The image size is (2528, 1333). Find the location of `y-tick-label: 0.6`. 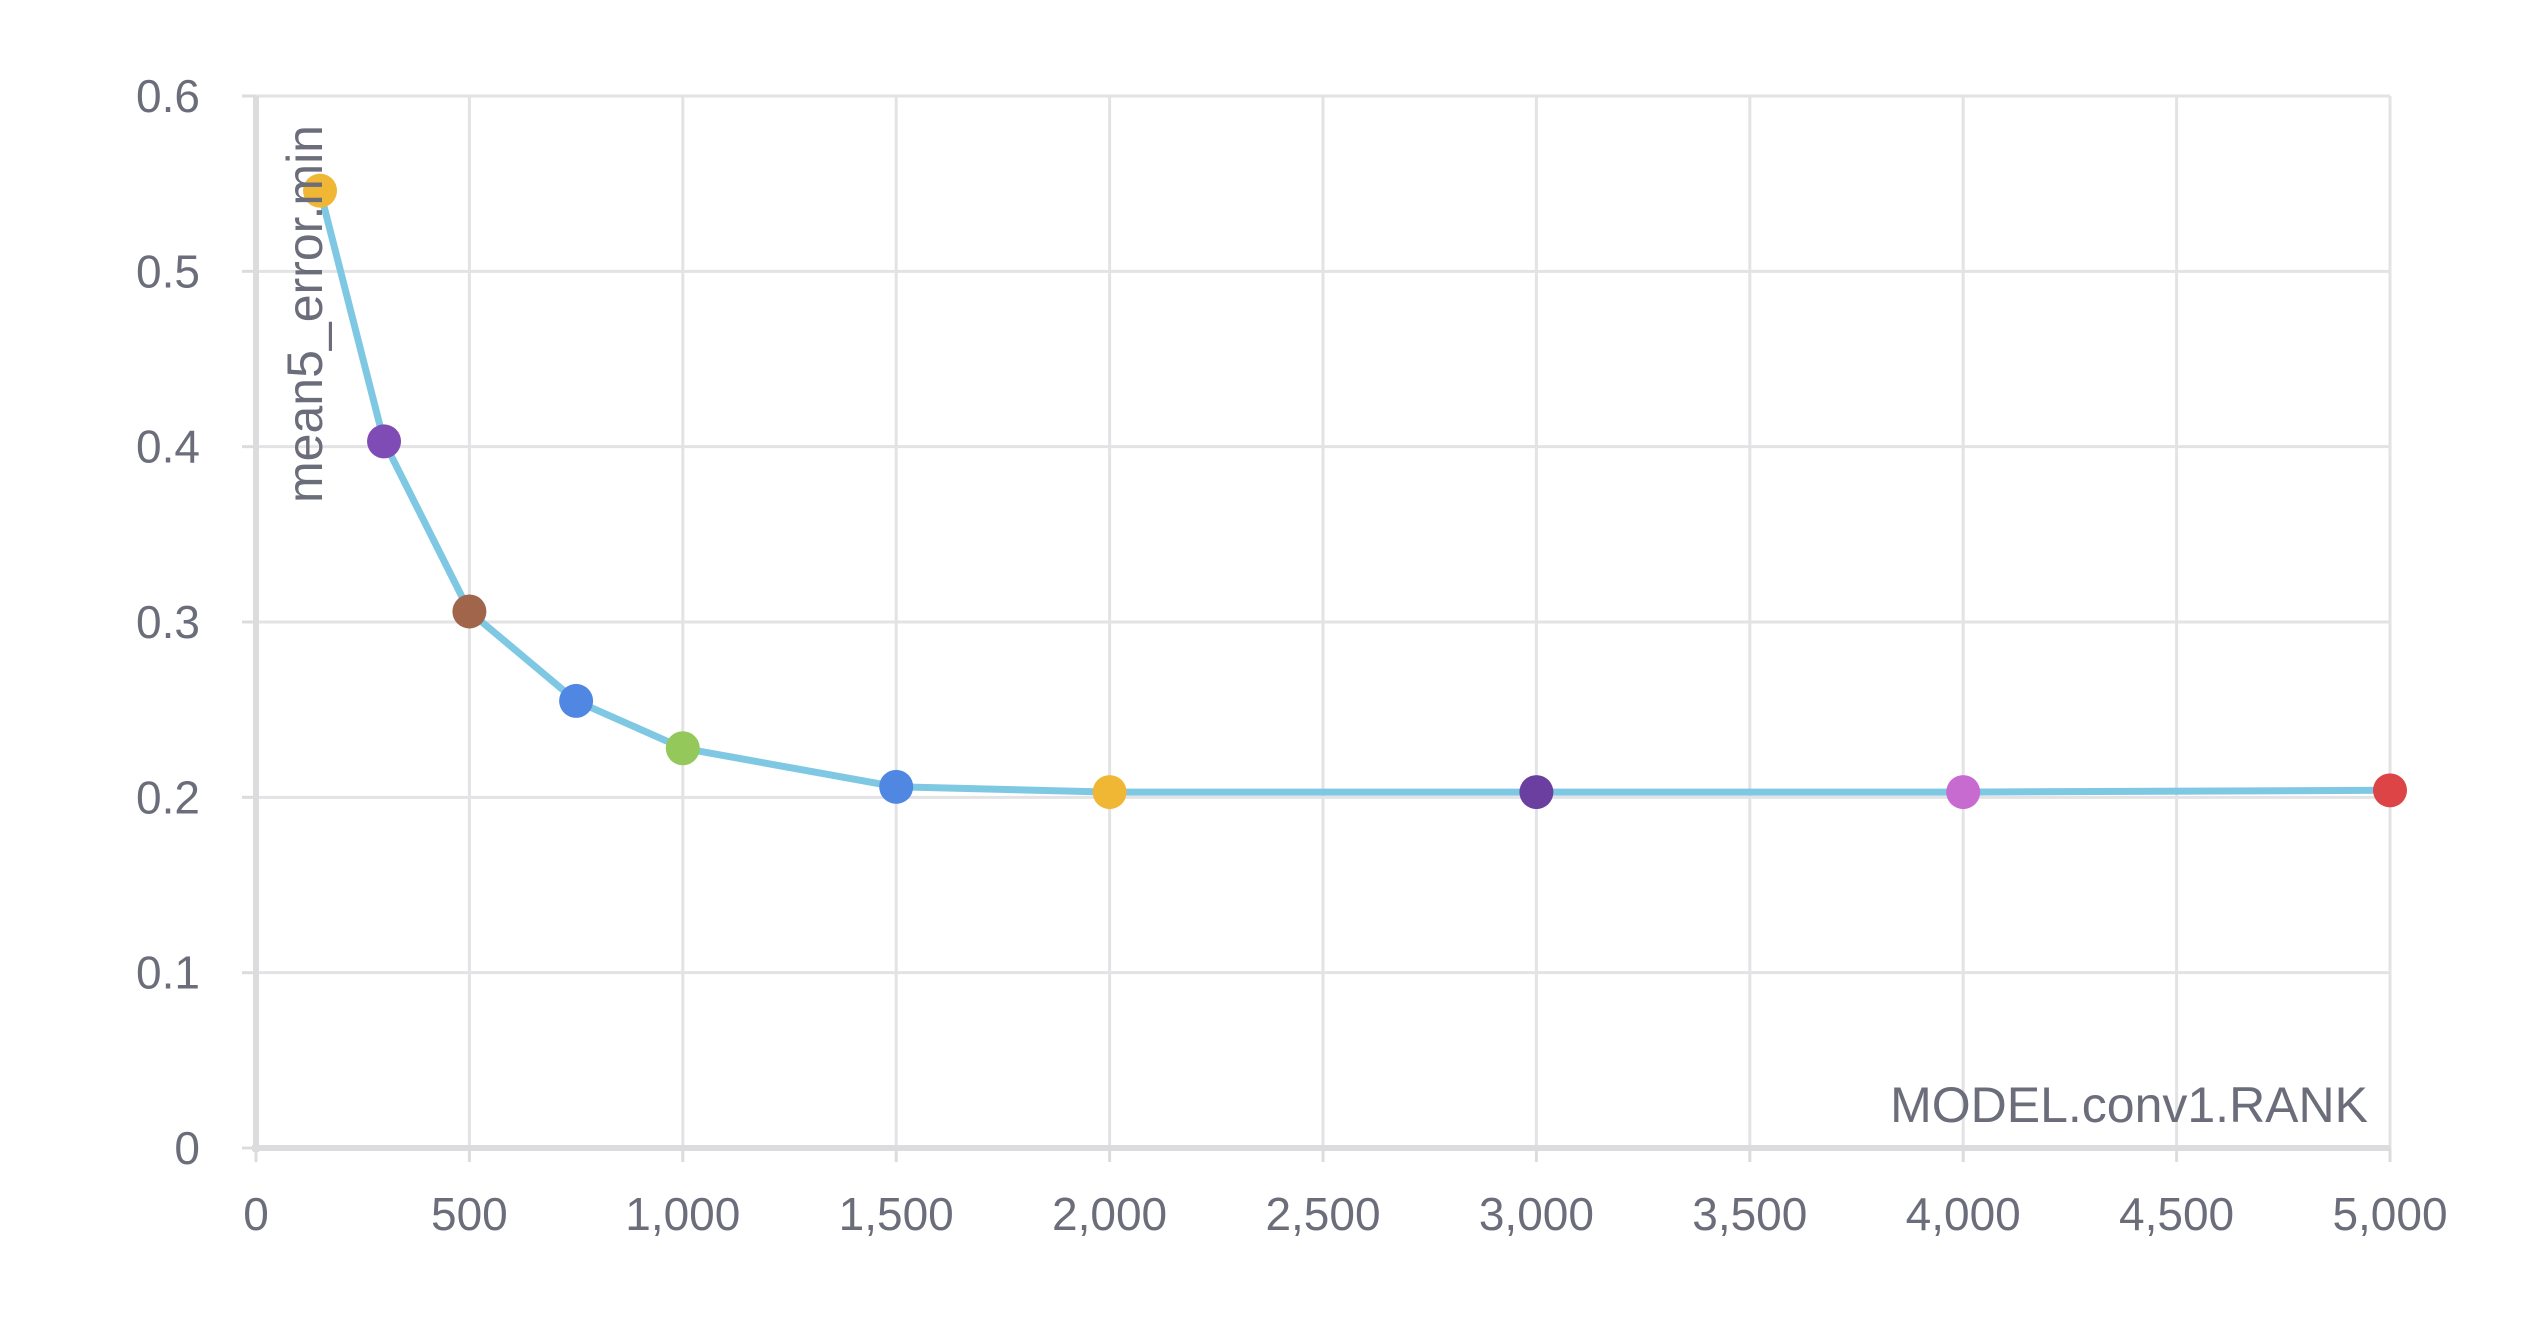

y-tick-label: 0.6 is located at coordinates (168, 96).